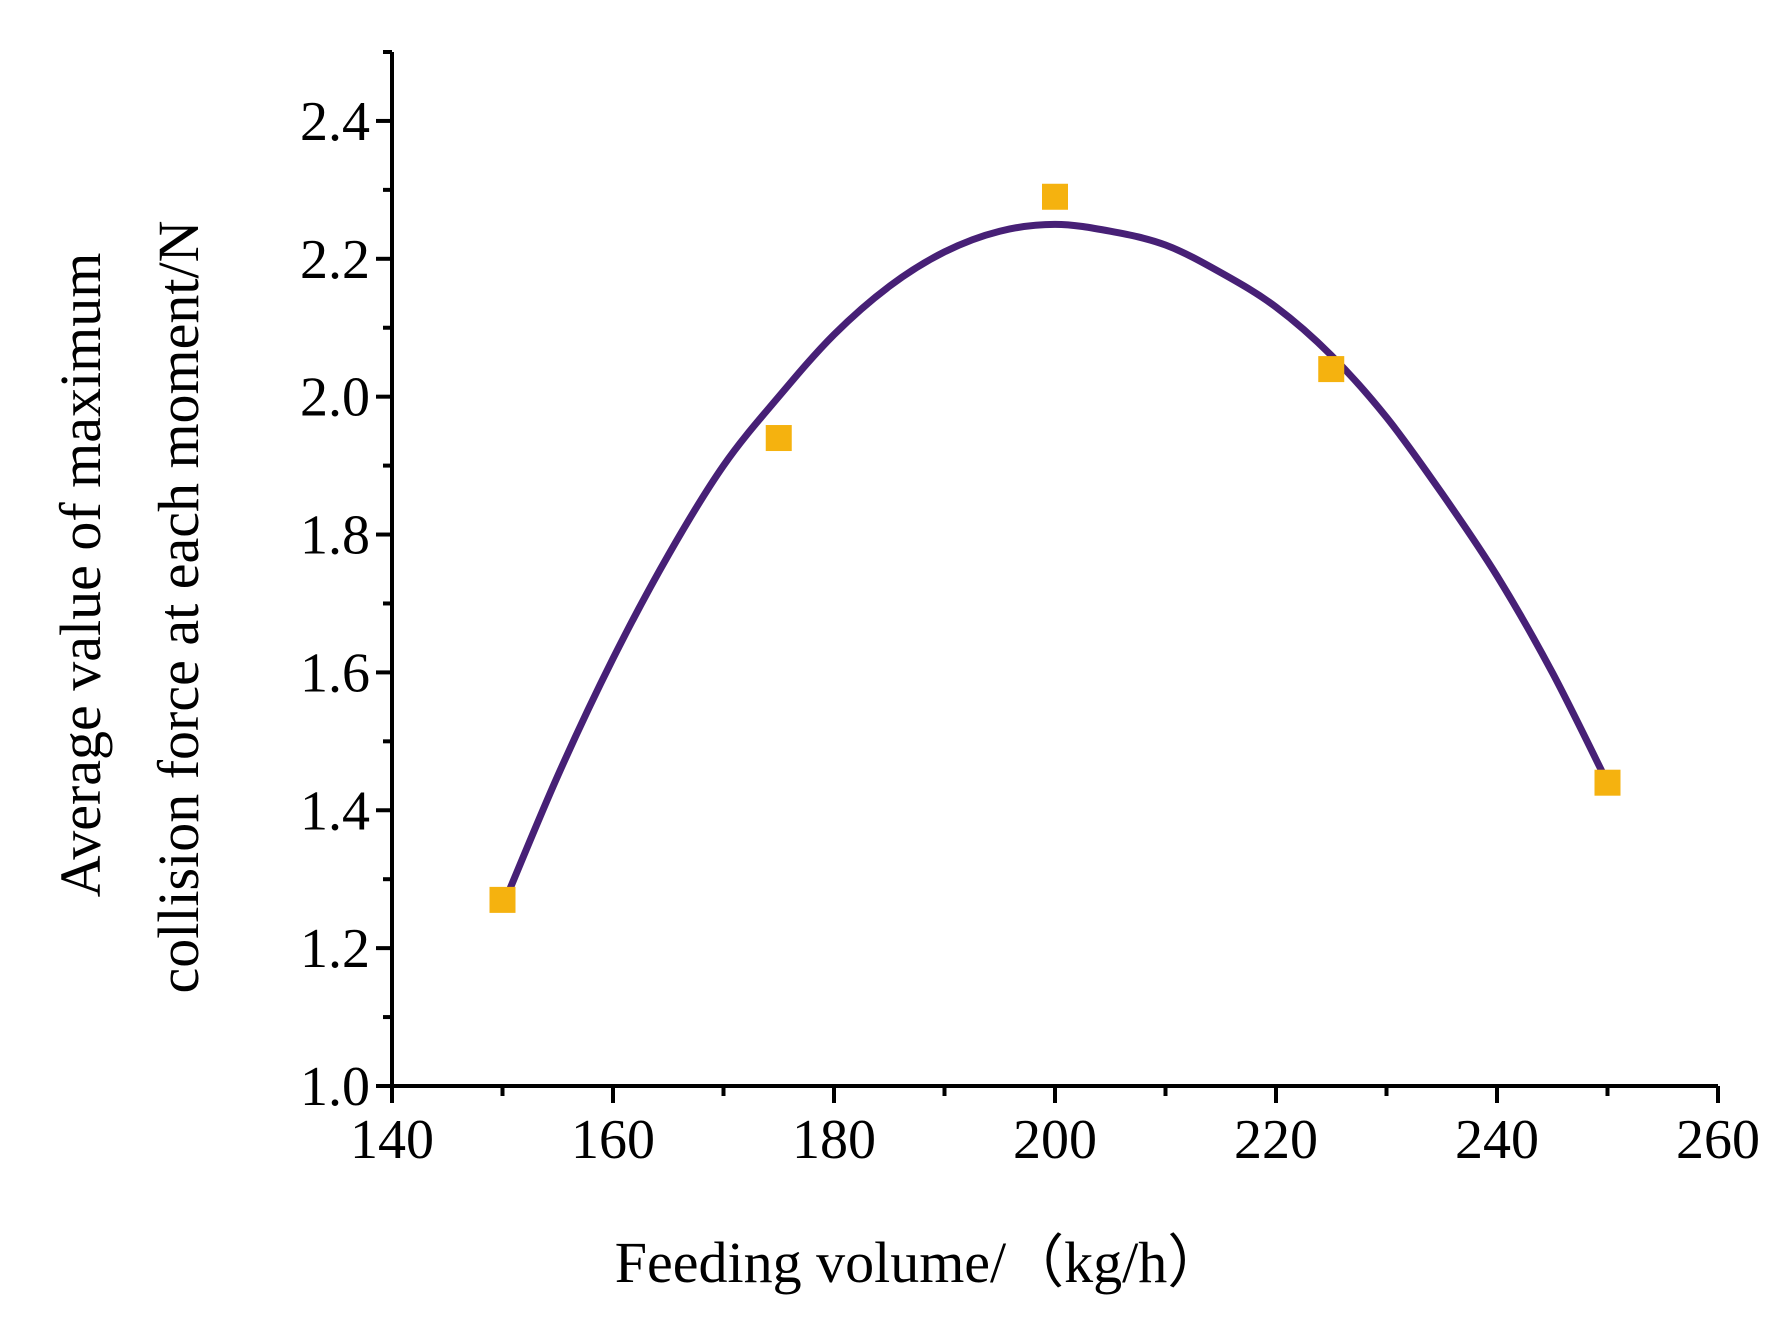  What do you see at coordinates (335, 122) in the screenshot?
I see `y-tick-label: 2.4` at bounding box center [335, 122].